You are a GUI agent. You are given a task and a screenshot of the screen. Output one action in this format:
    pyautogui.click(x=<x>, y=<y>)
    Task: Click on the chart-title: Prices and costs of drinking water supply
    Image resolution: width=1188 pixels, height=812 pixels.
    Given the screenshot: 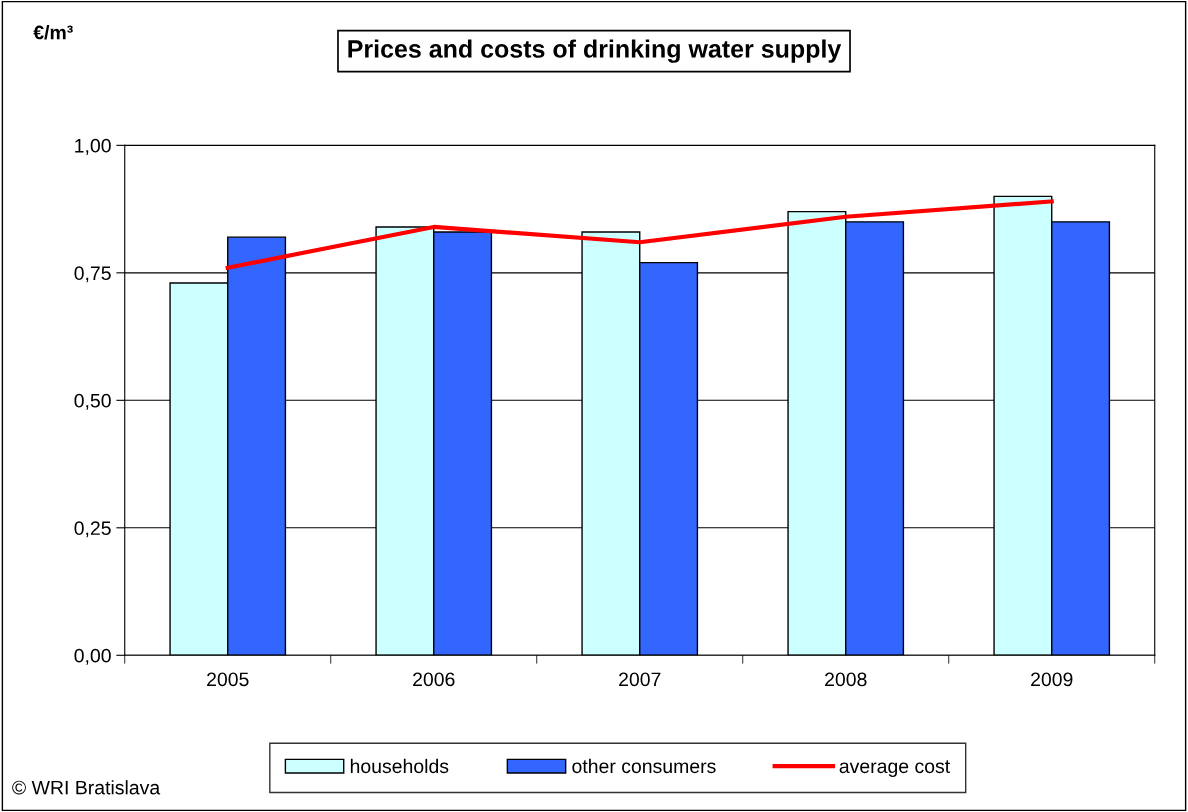 What is the action you would take?
    pyautogui.click(x=595, y=51)
    